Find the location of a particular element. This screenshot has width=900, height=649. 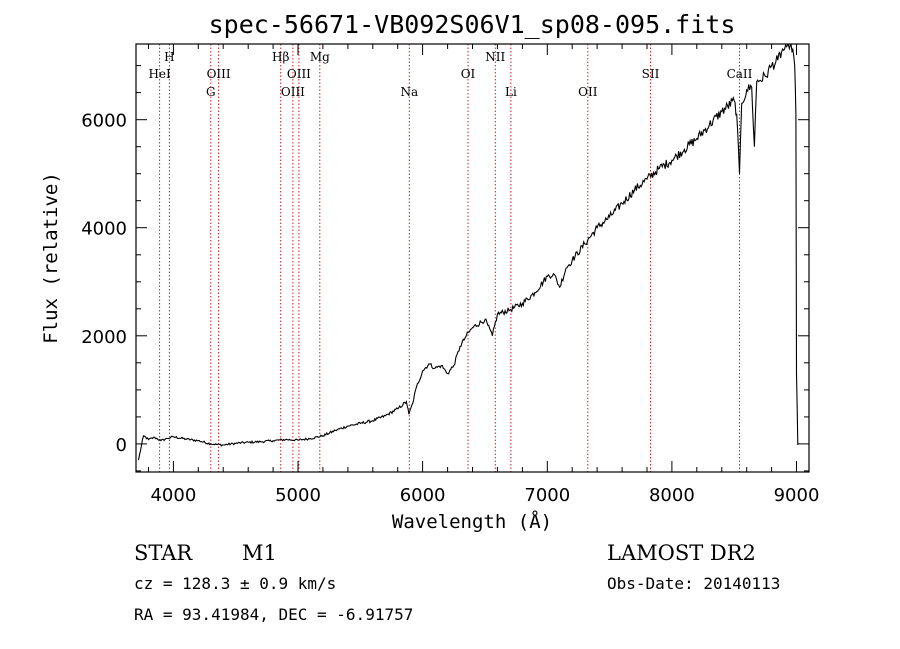

line-label-li-11: Li is located at coordinates (511, 92).